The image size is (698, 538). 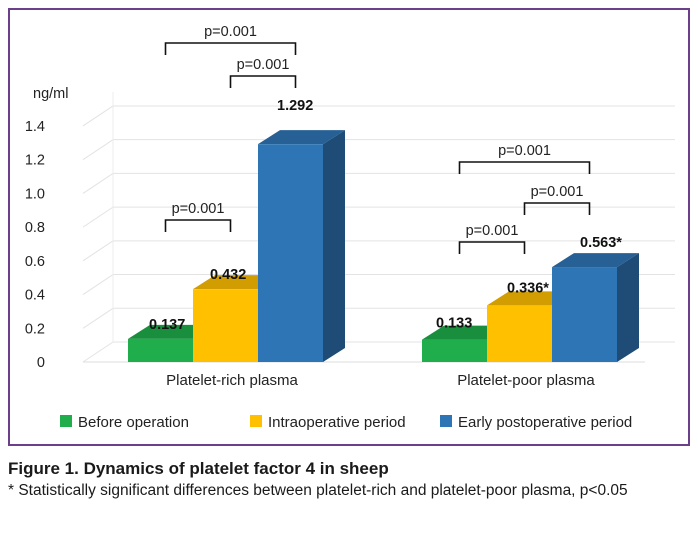 I want to click on category-label: Platelet-poor plasma, so click(x=526, y=380).